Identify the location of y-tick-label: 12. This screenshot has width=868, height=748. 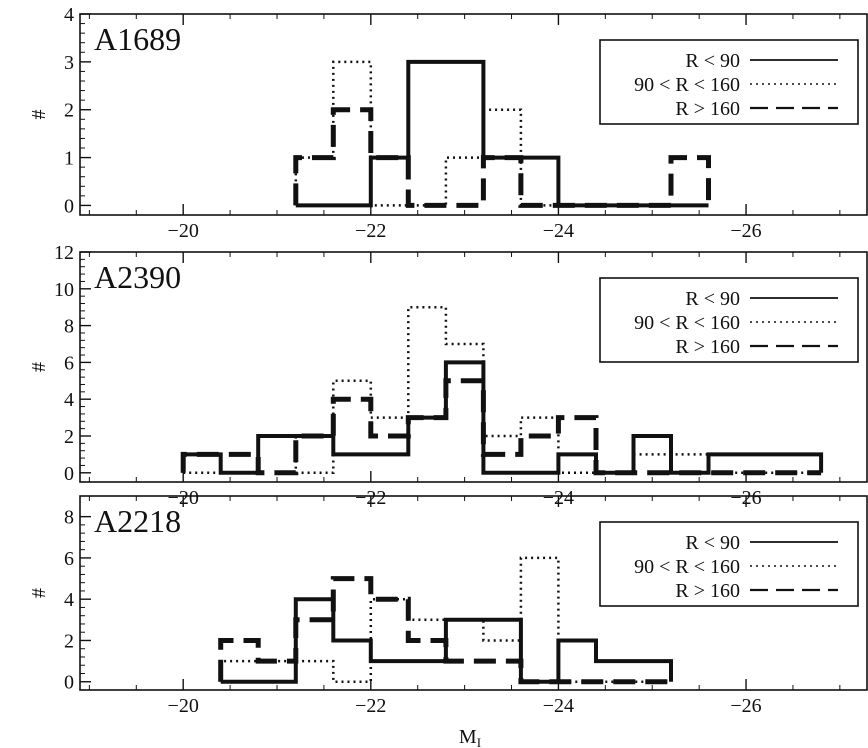
(64, 253).